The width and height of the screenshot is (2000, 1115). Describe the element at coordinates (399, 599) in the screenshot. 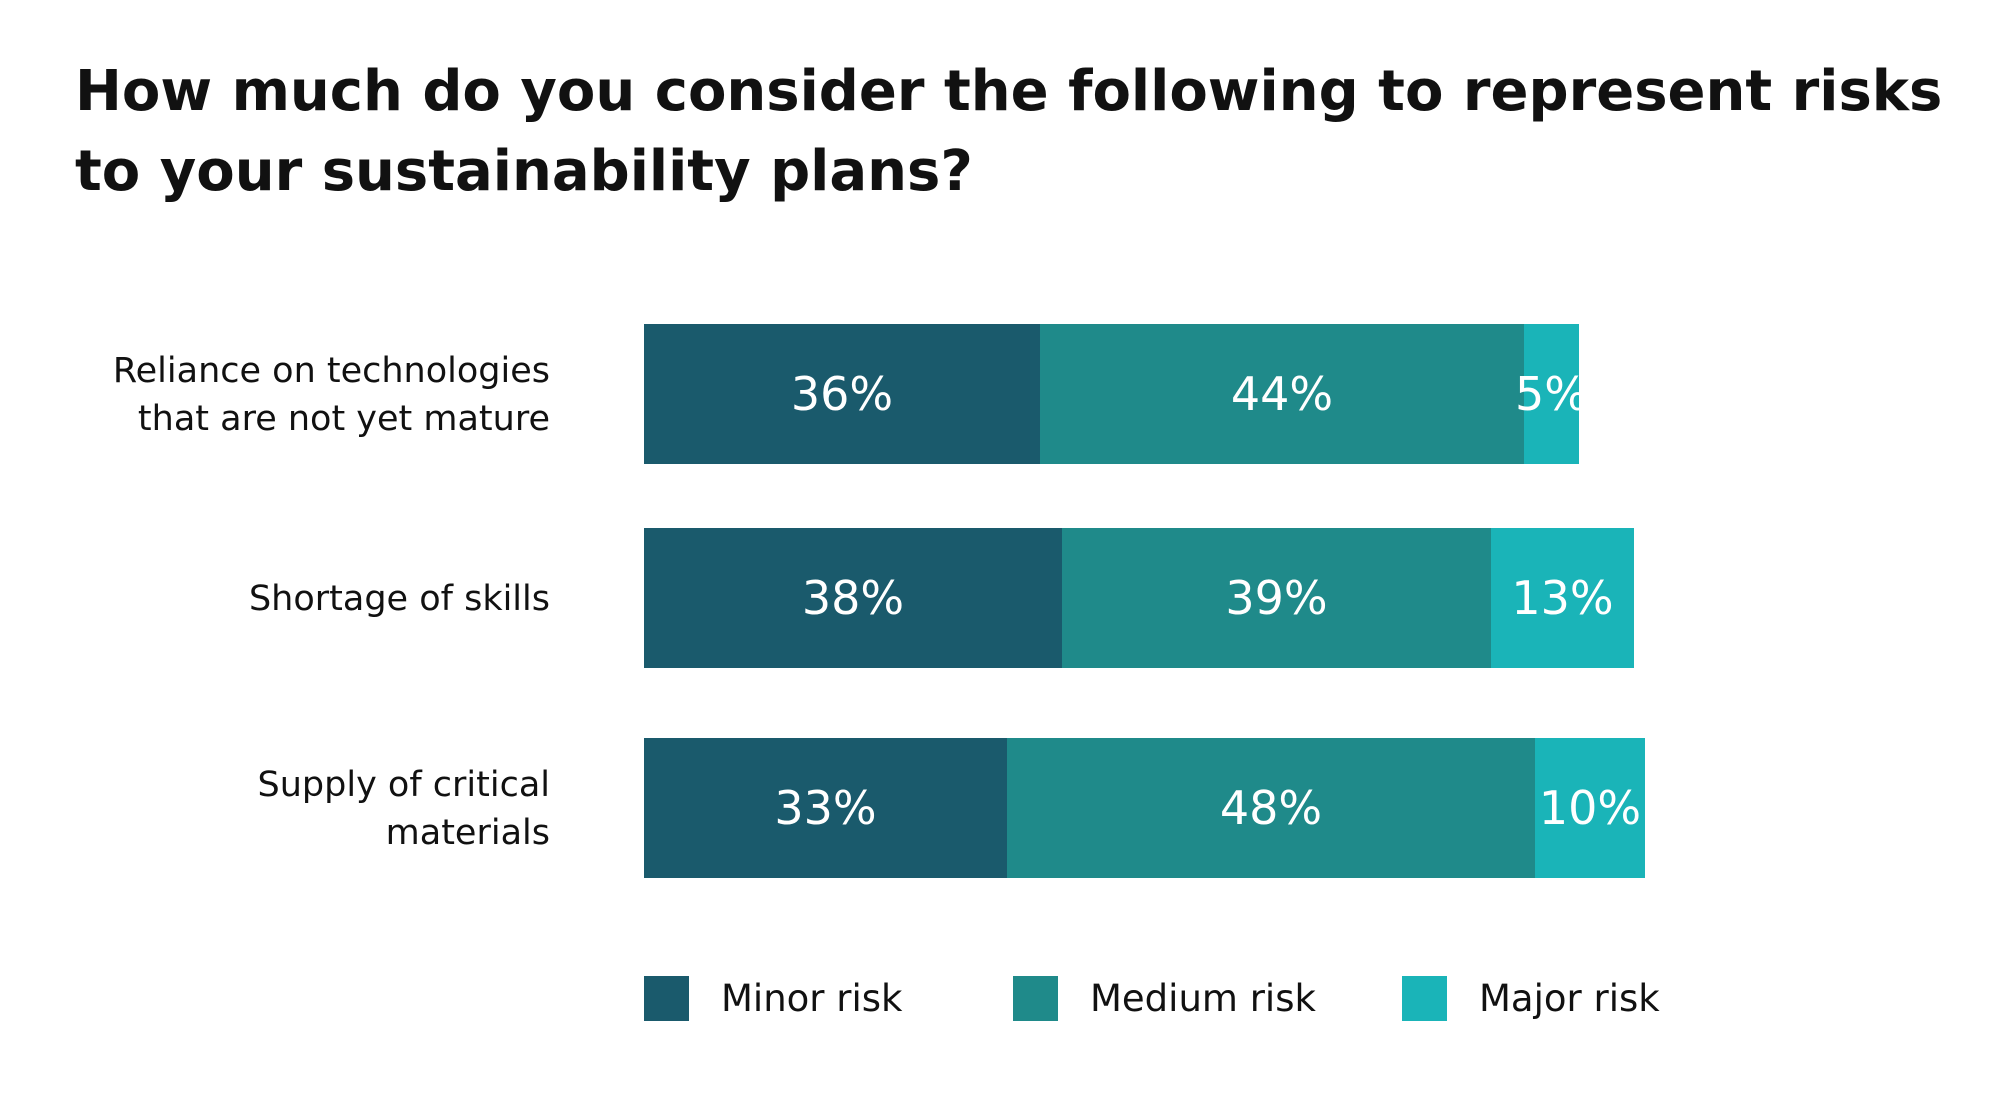

I see `category-label-1-line-0: Shortage of skills` at that location.